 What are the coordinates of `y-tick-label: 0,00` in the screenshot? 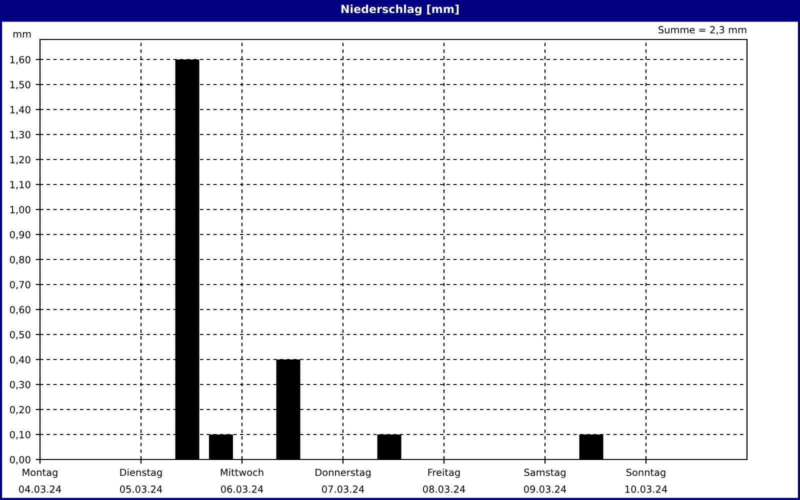 It's located at (20, 460).